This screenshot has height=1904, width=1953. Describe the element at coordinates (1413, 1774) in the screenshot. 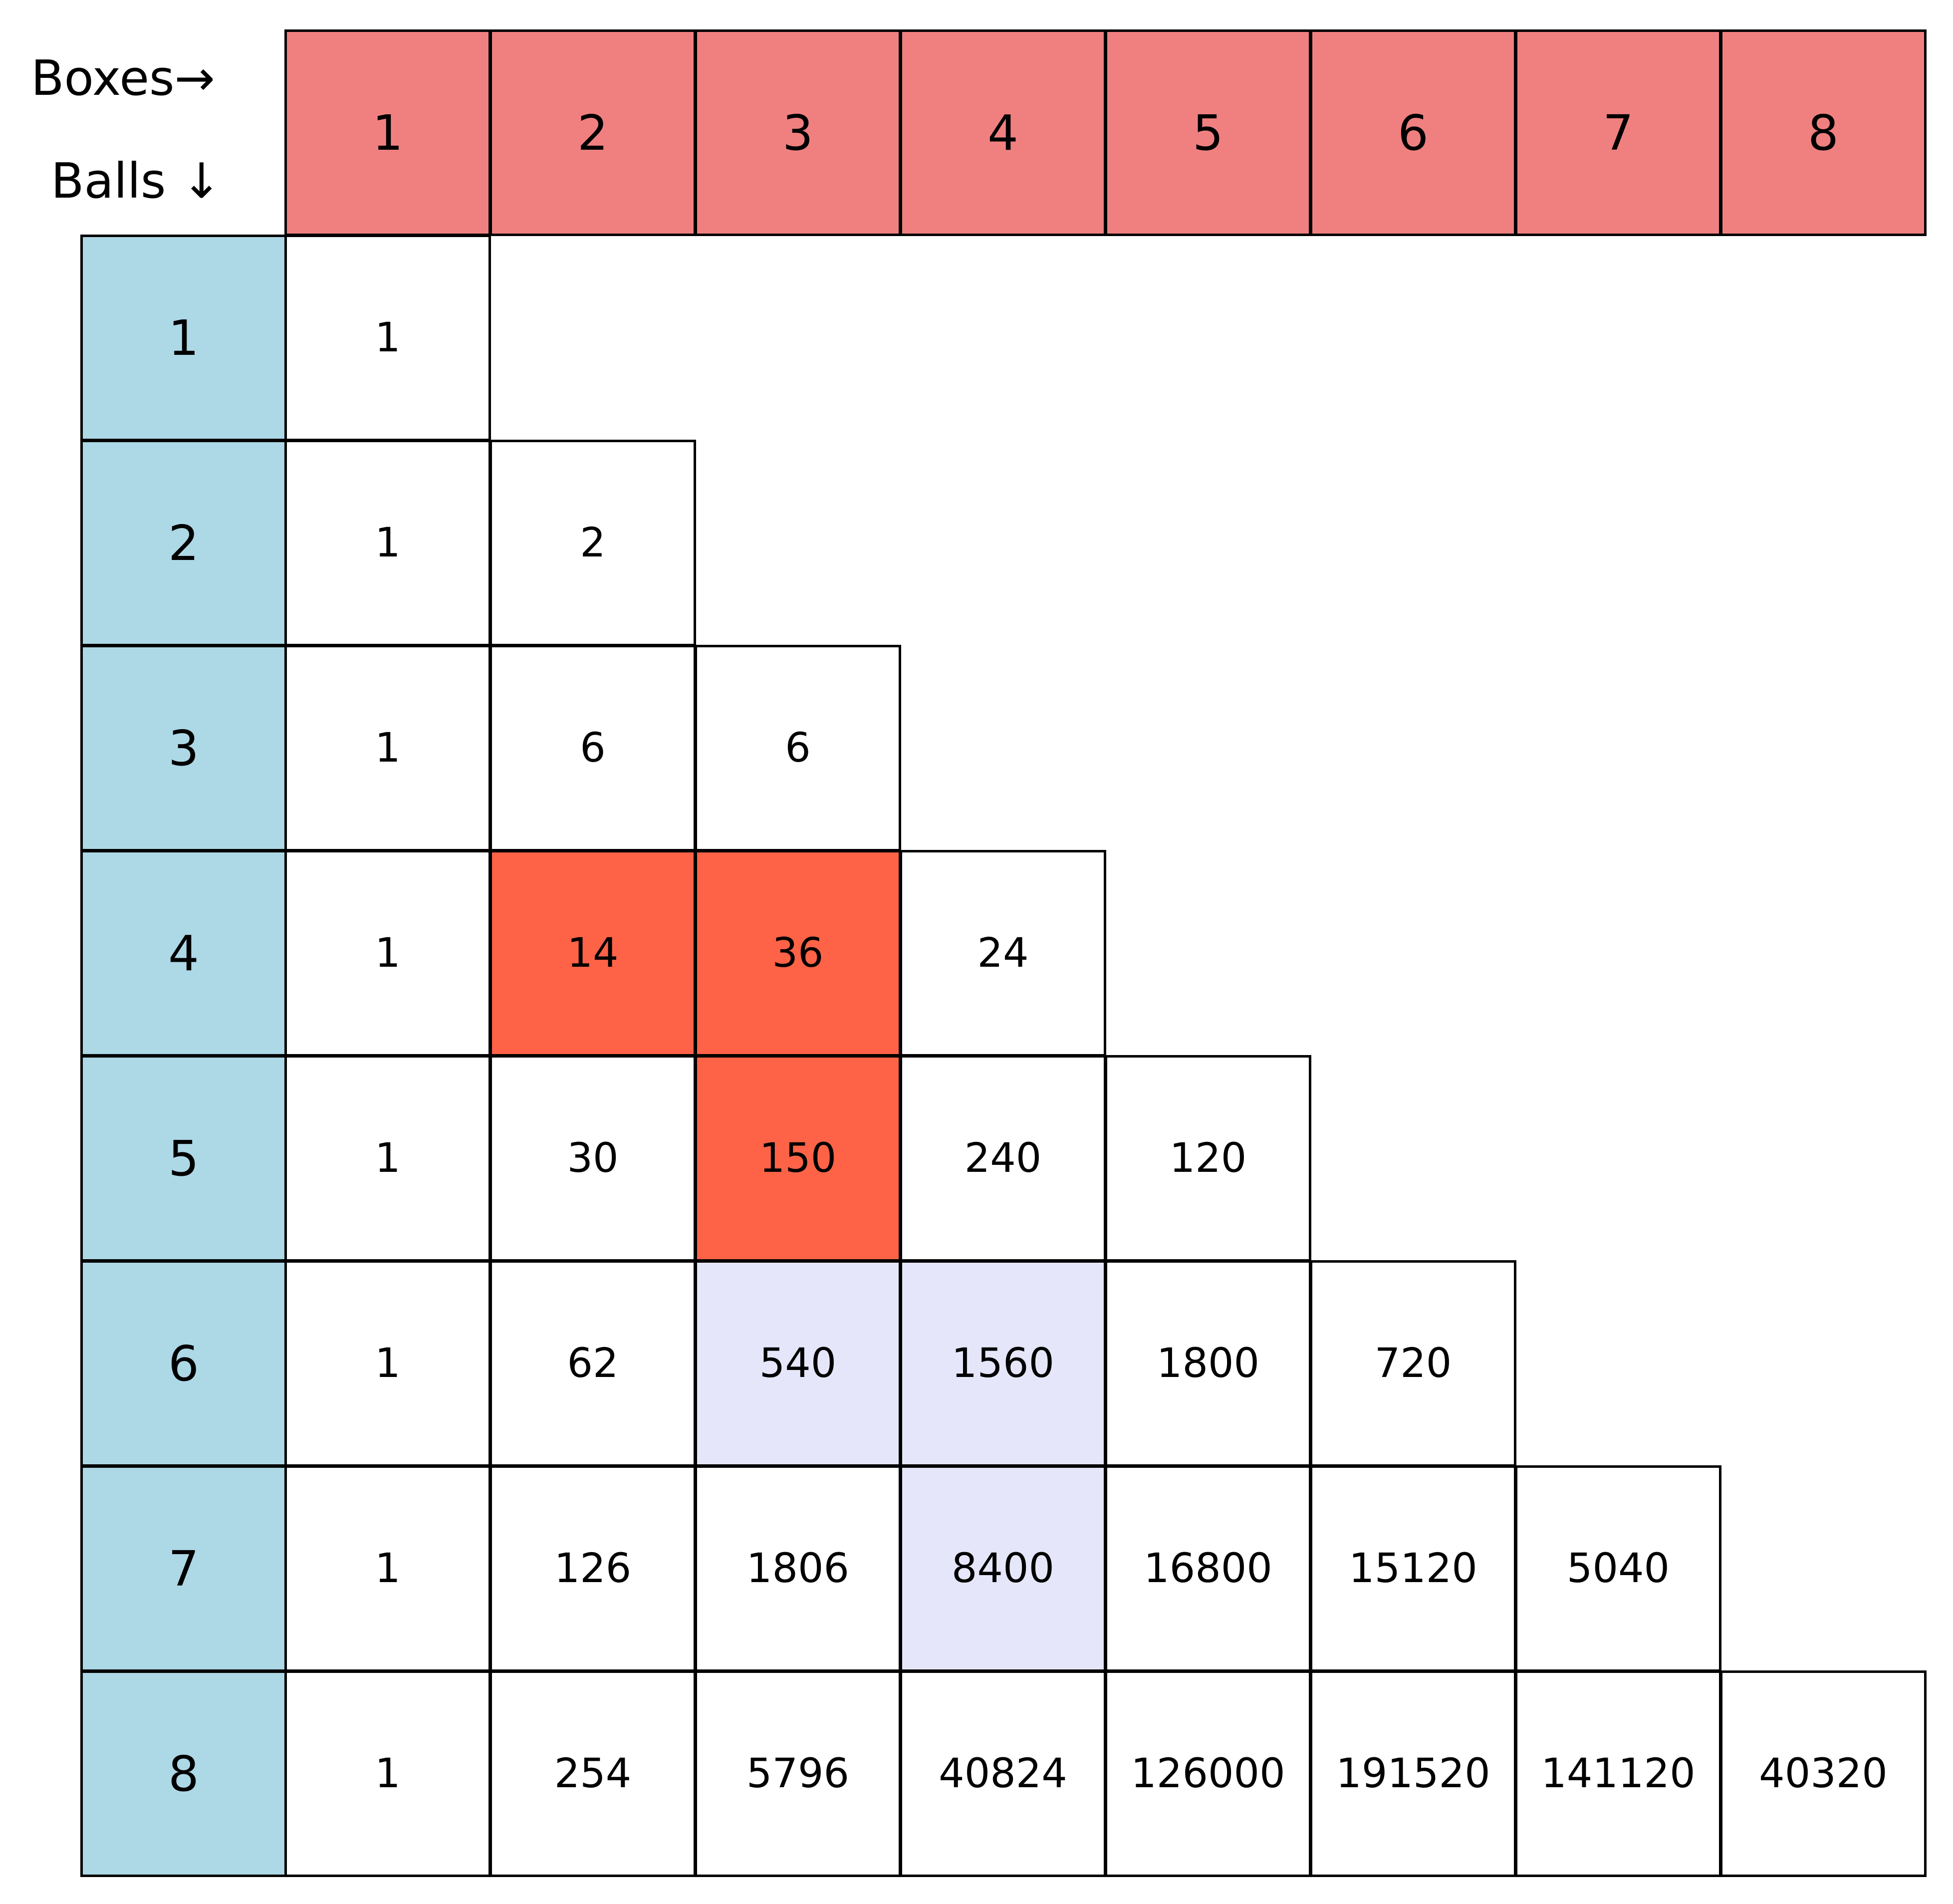

I see `cell-r8-c6: 191520` at that location.